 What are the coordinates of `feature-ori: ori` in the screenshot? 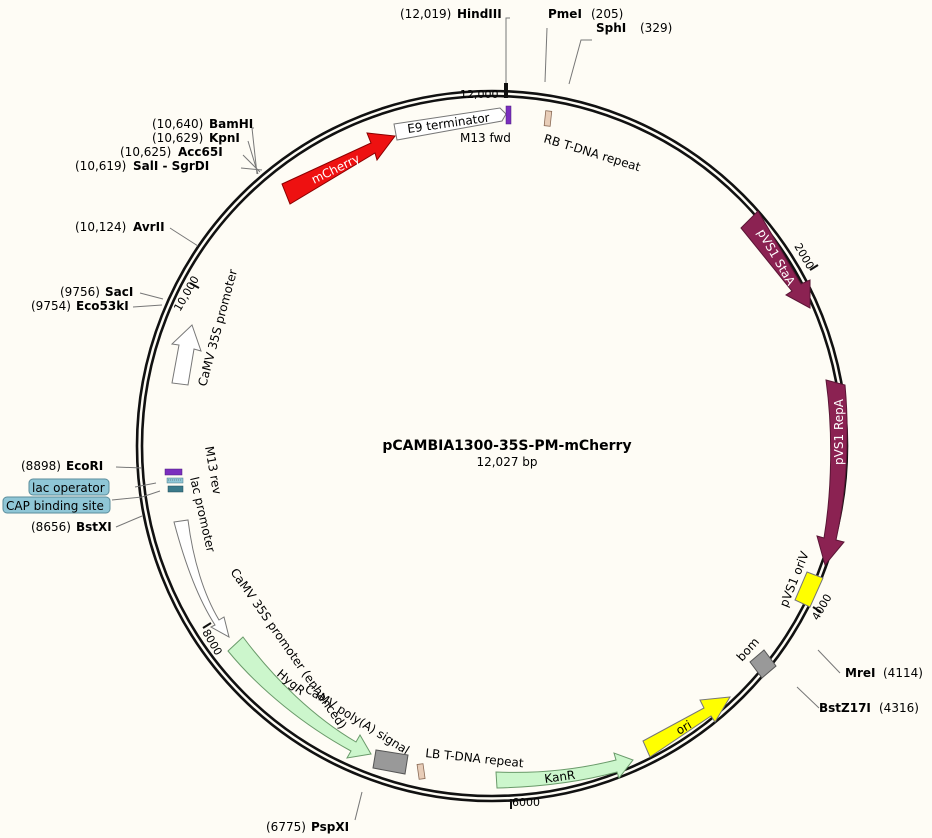 It's located at (686, 727).